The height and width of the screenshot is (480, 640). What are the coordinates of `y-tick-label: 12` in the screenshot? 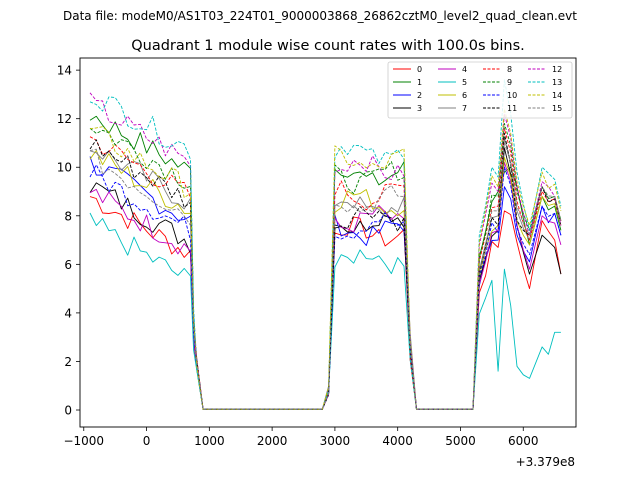 It's located at (64, 119).